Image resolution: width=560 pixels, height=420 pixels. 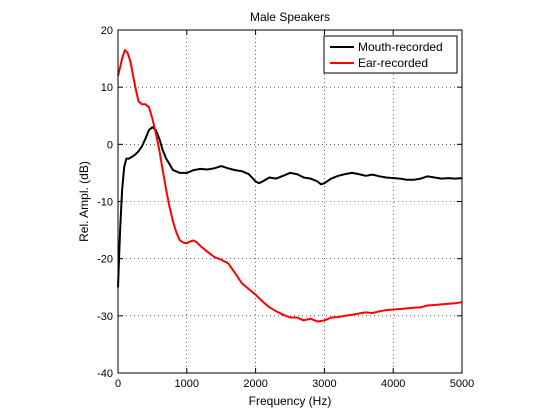 What do you see at coordinates (105, 317) in the screenshot?
I see `y-tick-label: -30` at bounding box center [105, 317].